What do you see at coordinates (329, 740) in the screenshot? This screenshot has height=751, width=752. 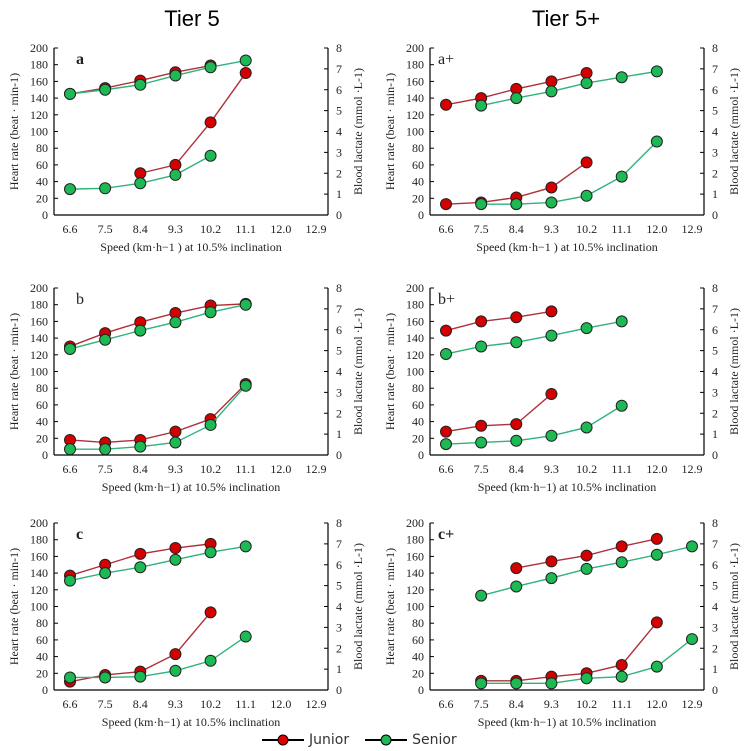 I see `legend-label-junior: Junior` at bounding box center [329, 740].